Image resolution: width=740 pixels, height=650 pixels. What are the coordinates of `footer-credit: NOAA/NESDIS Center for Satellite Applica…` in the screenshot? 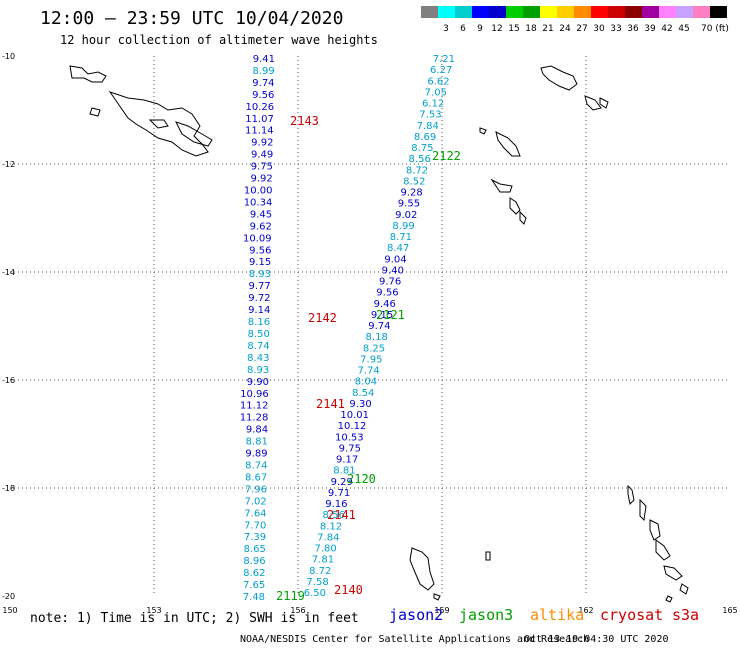 It's located at (415, 639).